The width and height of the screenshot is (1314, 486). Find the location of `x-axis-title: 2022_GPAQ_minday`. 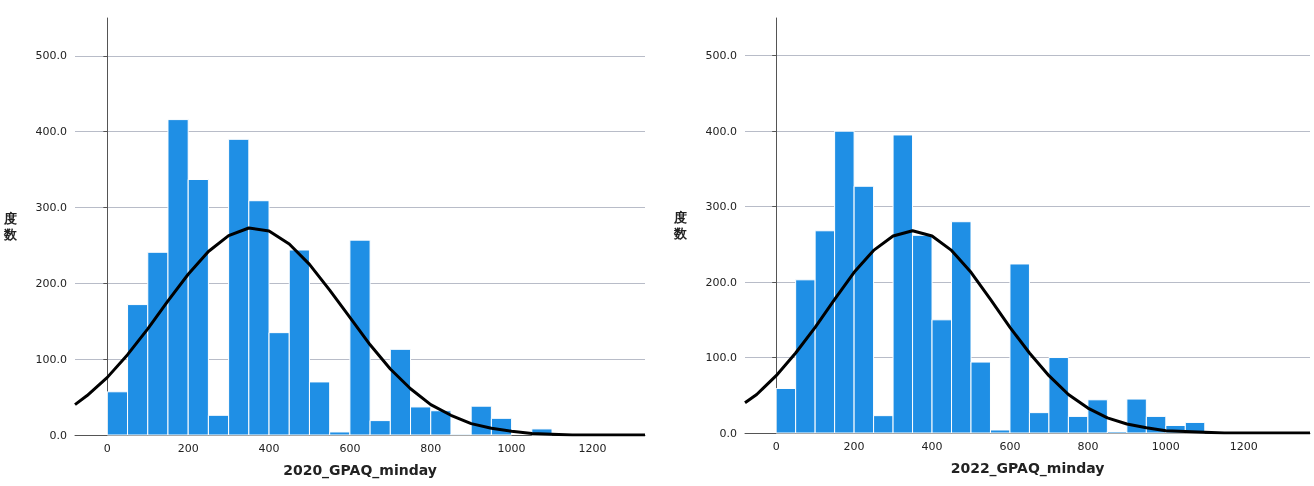

x-axis-title: 2022_GPAQ_minday is located at coordinates (1027, 468).